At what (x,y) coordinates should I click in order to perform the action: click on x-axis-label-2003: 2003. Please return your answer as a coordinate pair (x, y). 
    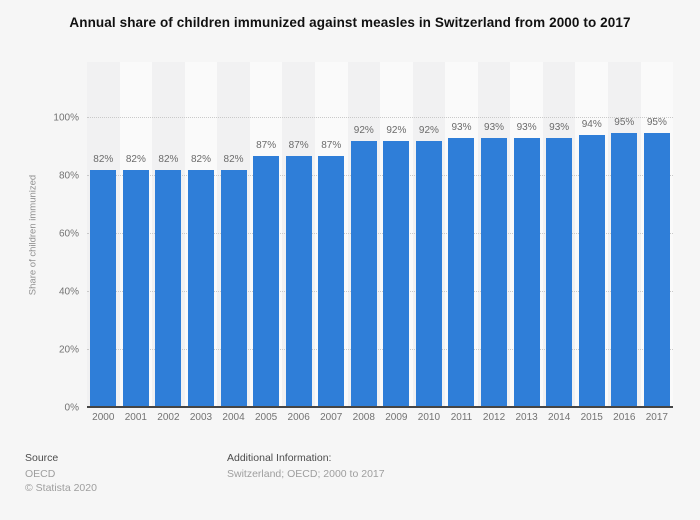
    Looking at the image, I should click on (201, 417).